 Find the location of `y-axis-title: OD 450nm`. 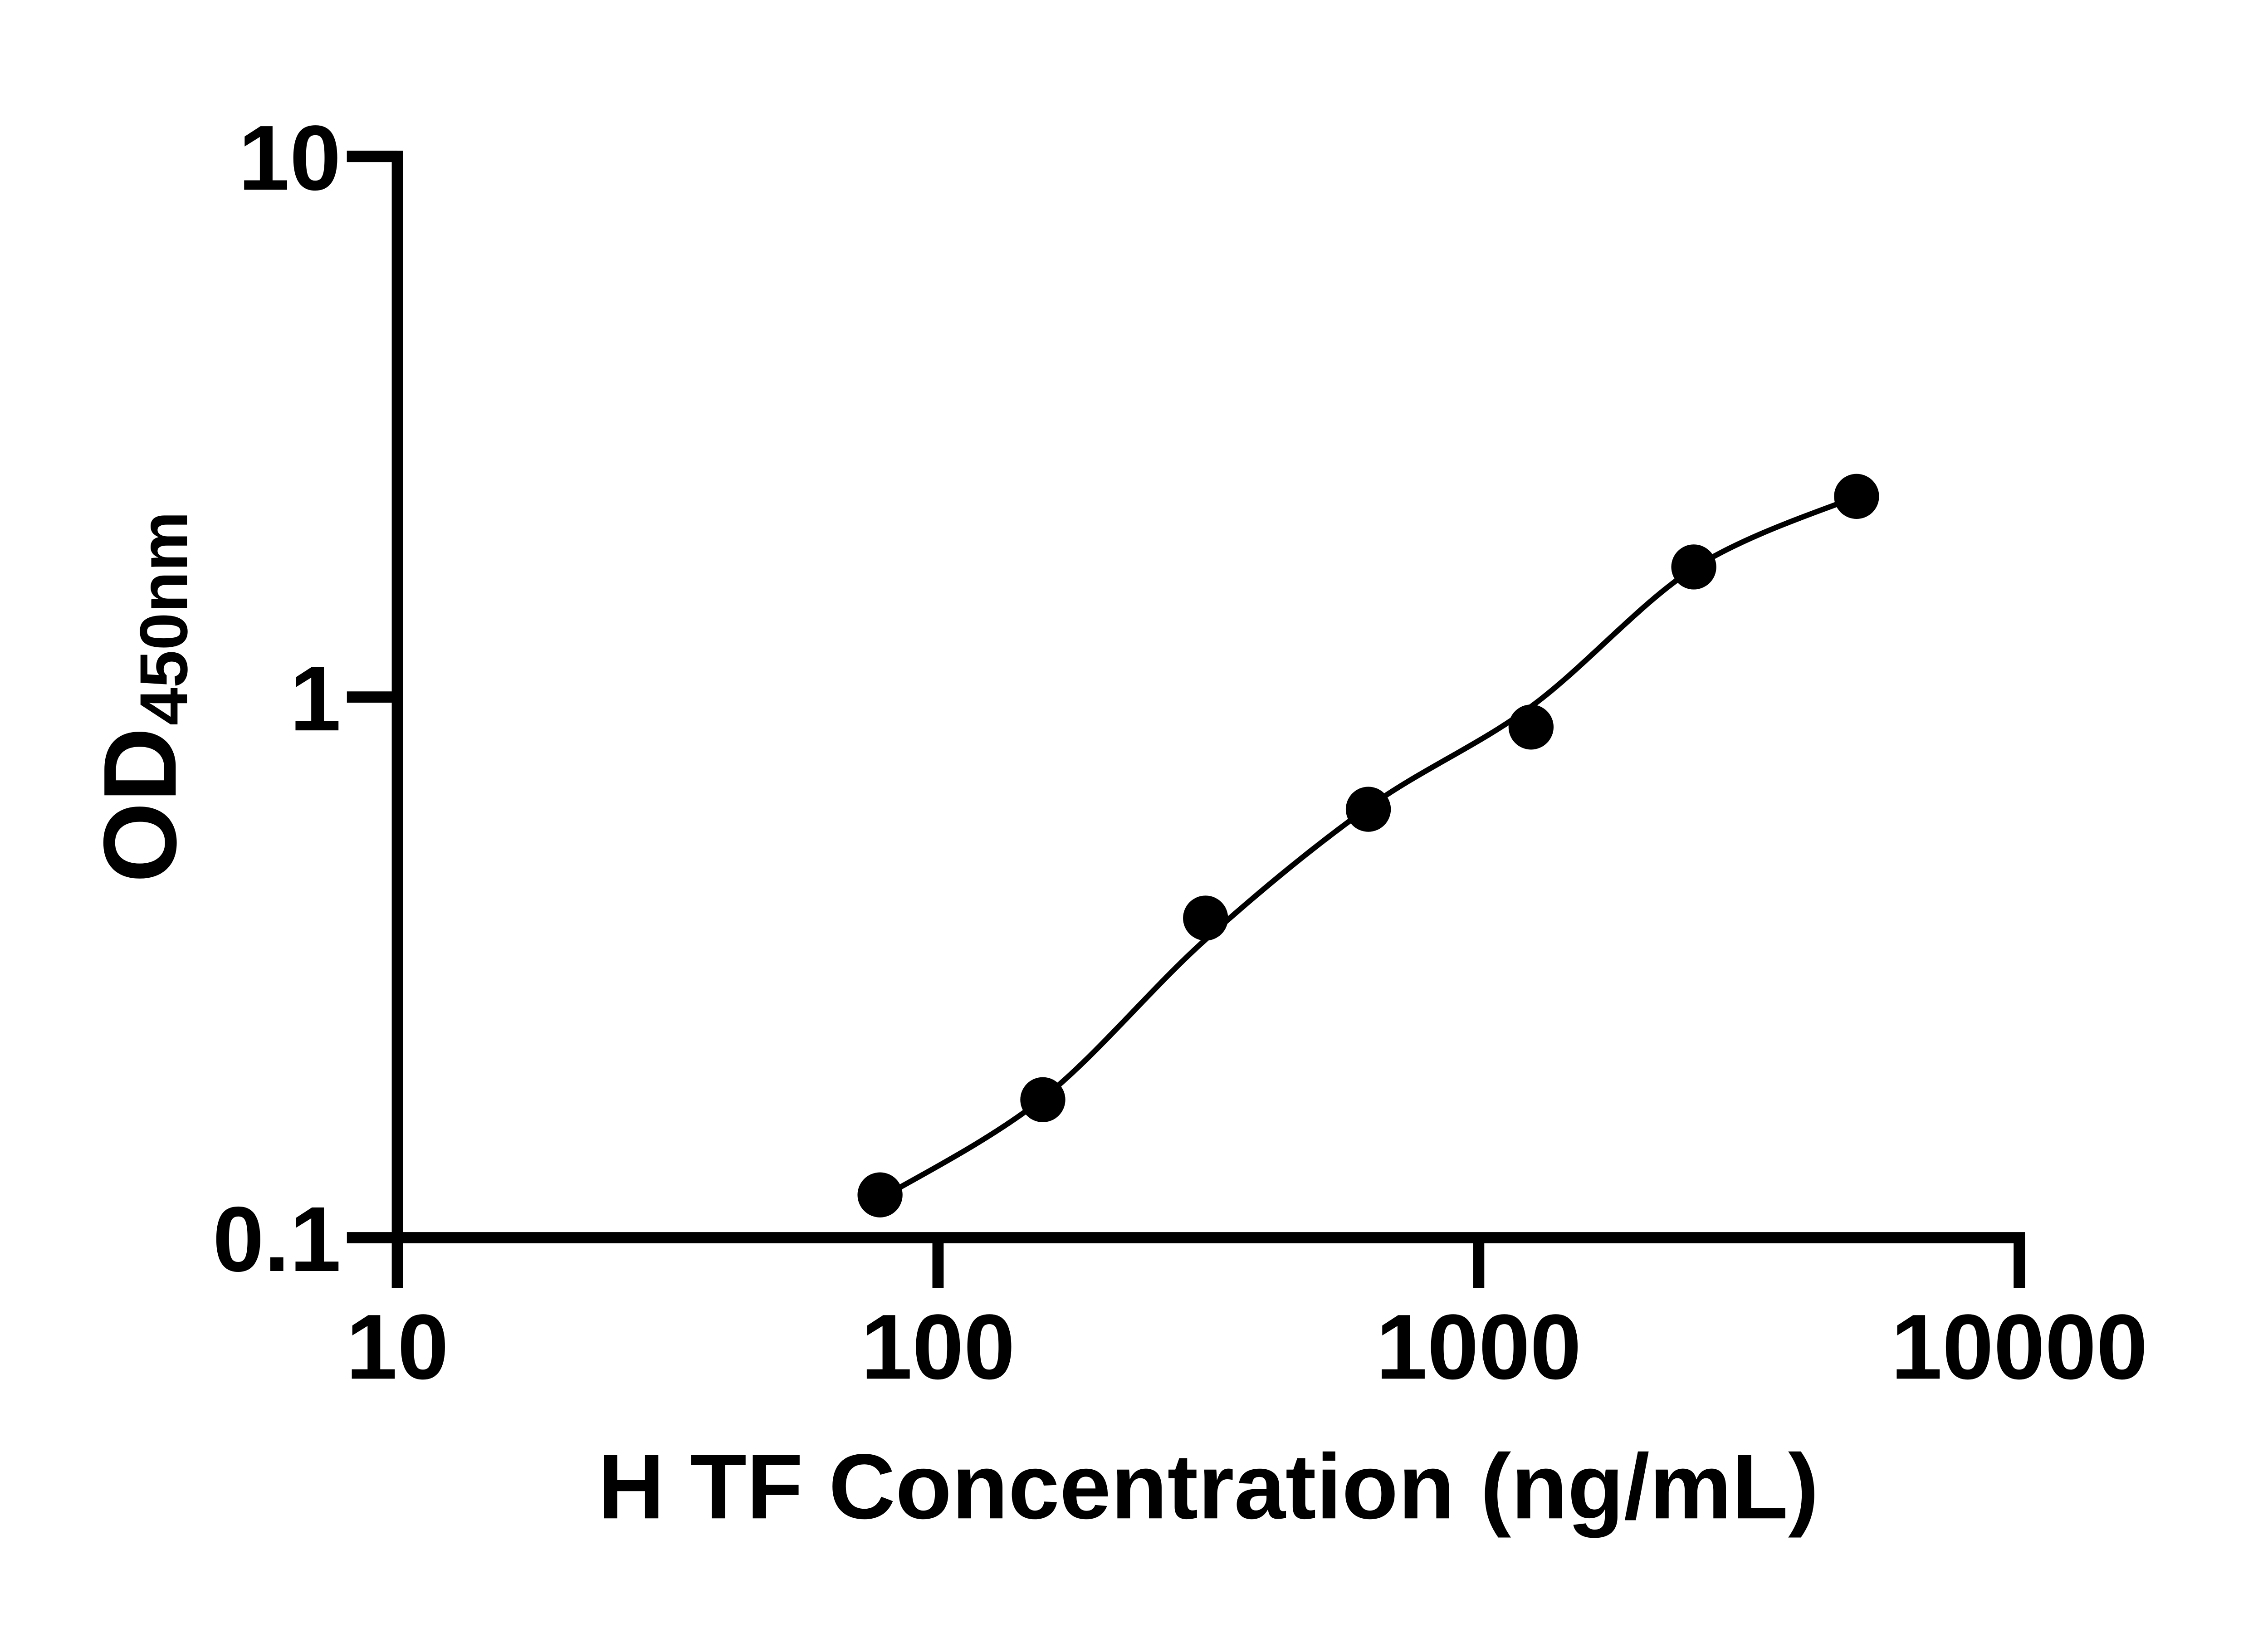

y-axis-title: OD 450nm is located at coordinates (141, 697).